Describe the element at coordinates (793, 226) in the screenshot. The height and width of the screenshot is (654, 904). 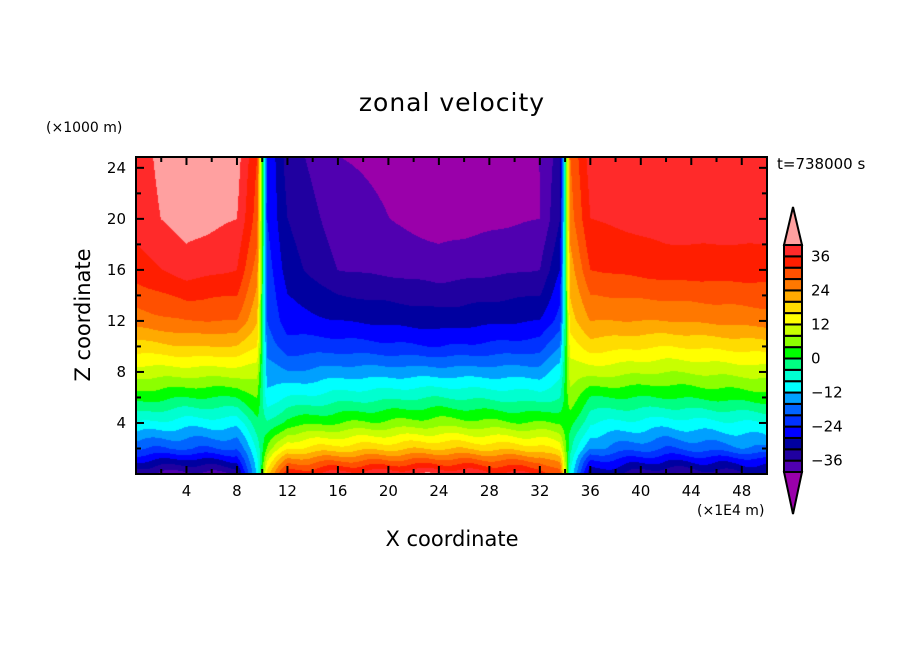
I see `colorbar-upper-extension` at that location.